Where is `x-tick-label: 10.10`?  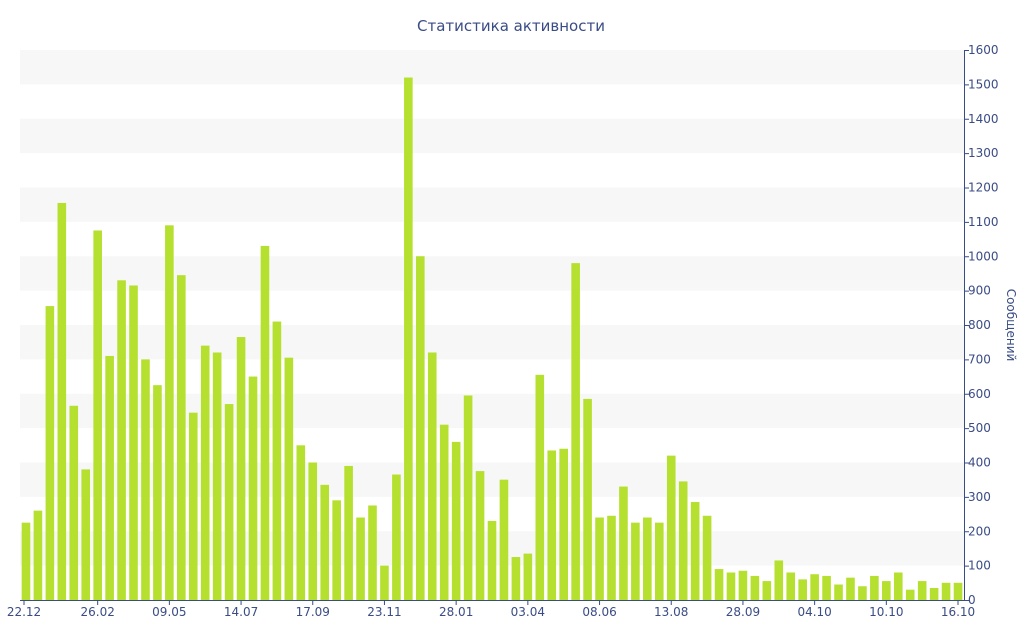
x-tick-label: 10.10 is located at coordinates (886, 612).